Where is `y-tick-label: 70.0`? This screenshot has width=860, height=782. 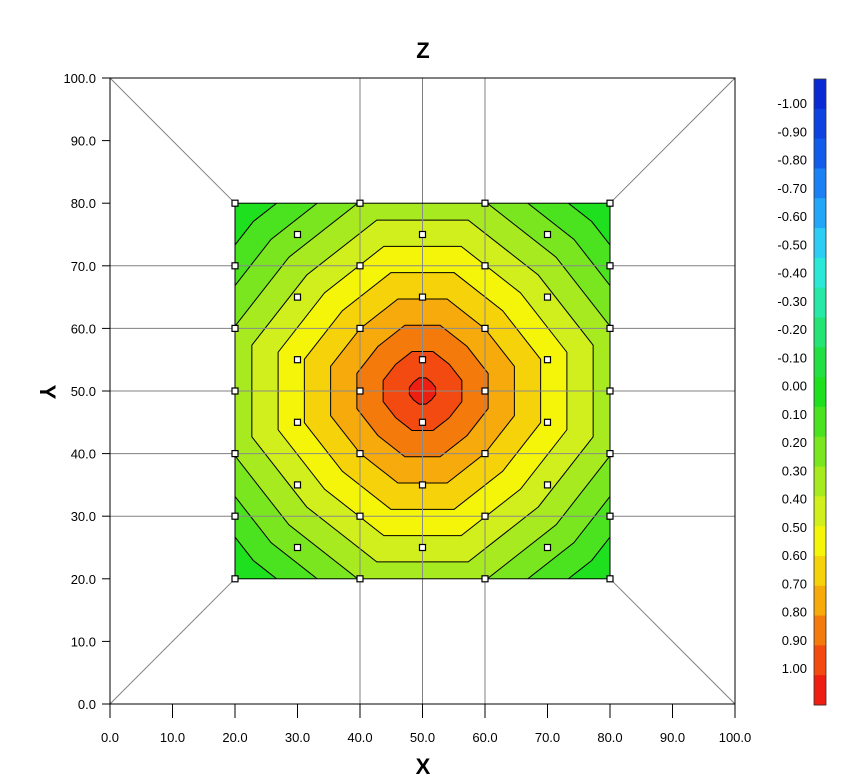
y-tick-label: 70.0 is located at coordinates (83, 266).